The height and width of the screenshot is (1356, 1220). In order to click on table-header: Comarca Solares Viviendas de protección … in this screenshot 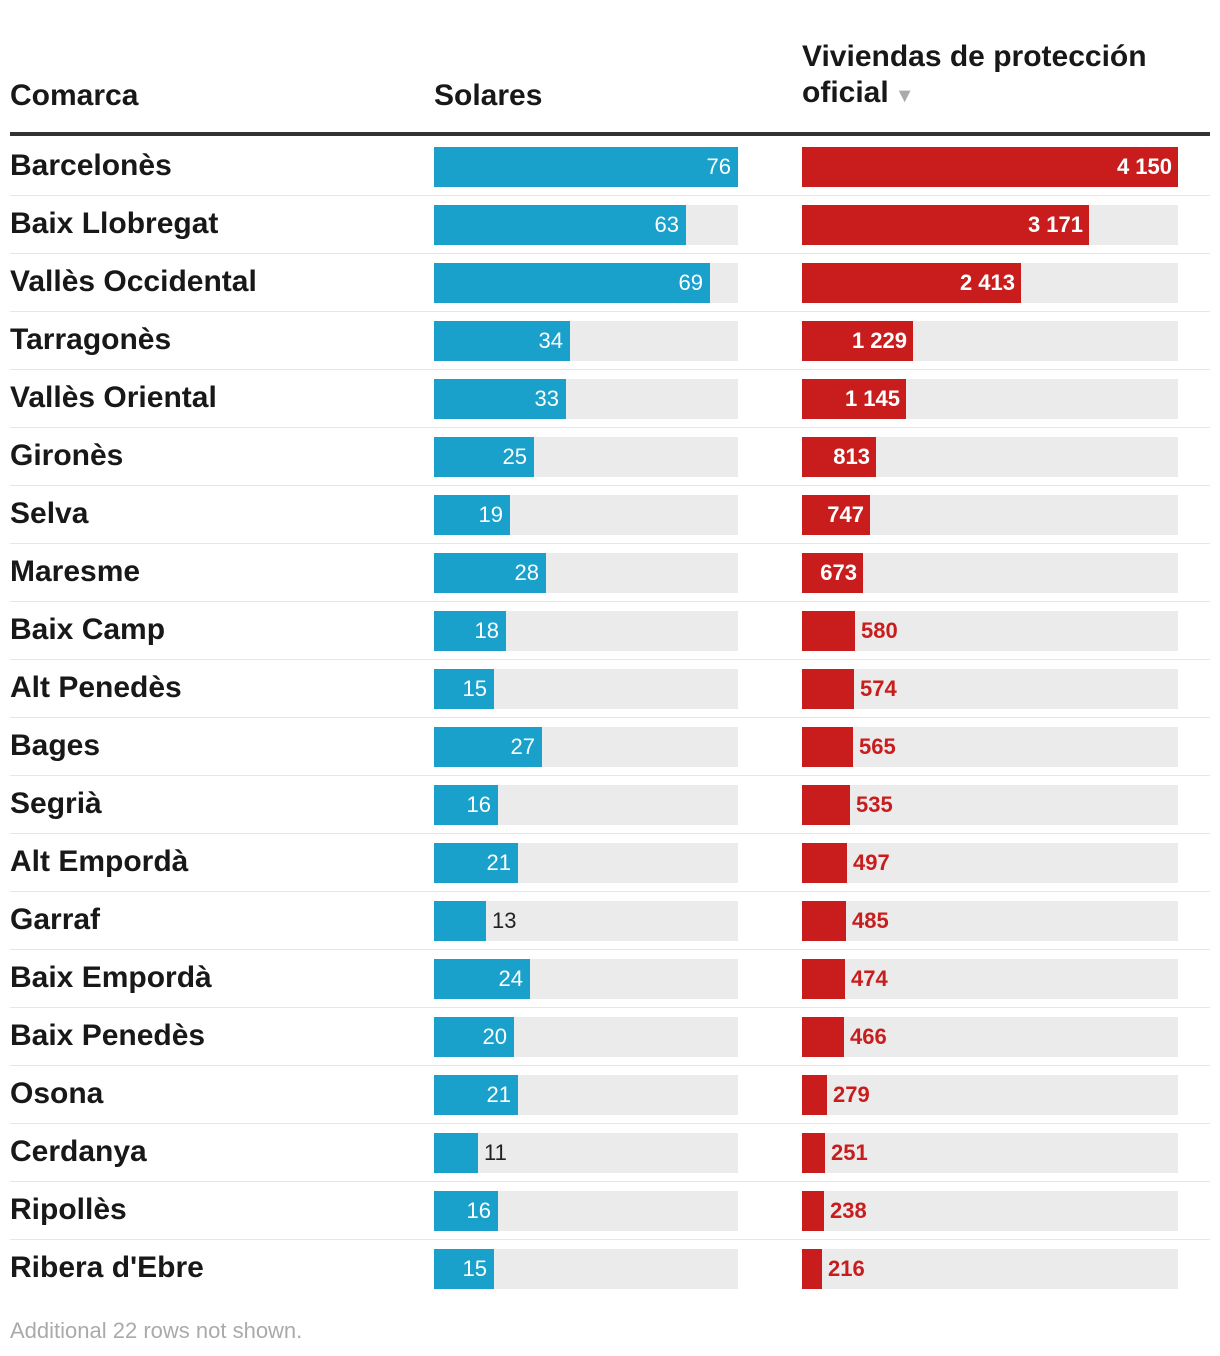, I will do `click(610, 68)`.